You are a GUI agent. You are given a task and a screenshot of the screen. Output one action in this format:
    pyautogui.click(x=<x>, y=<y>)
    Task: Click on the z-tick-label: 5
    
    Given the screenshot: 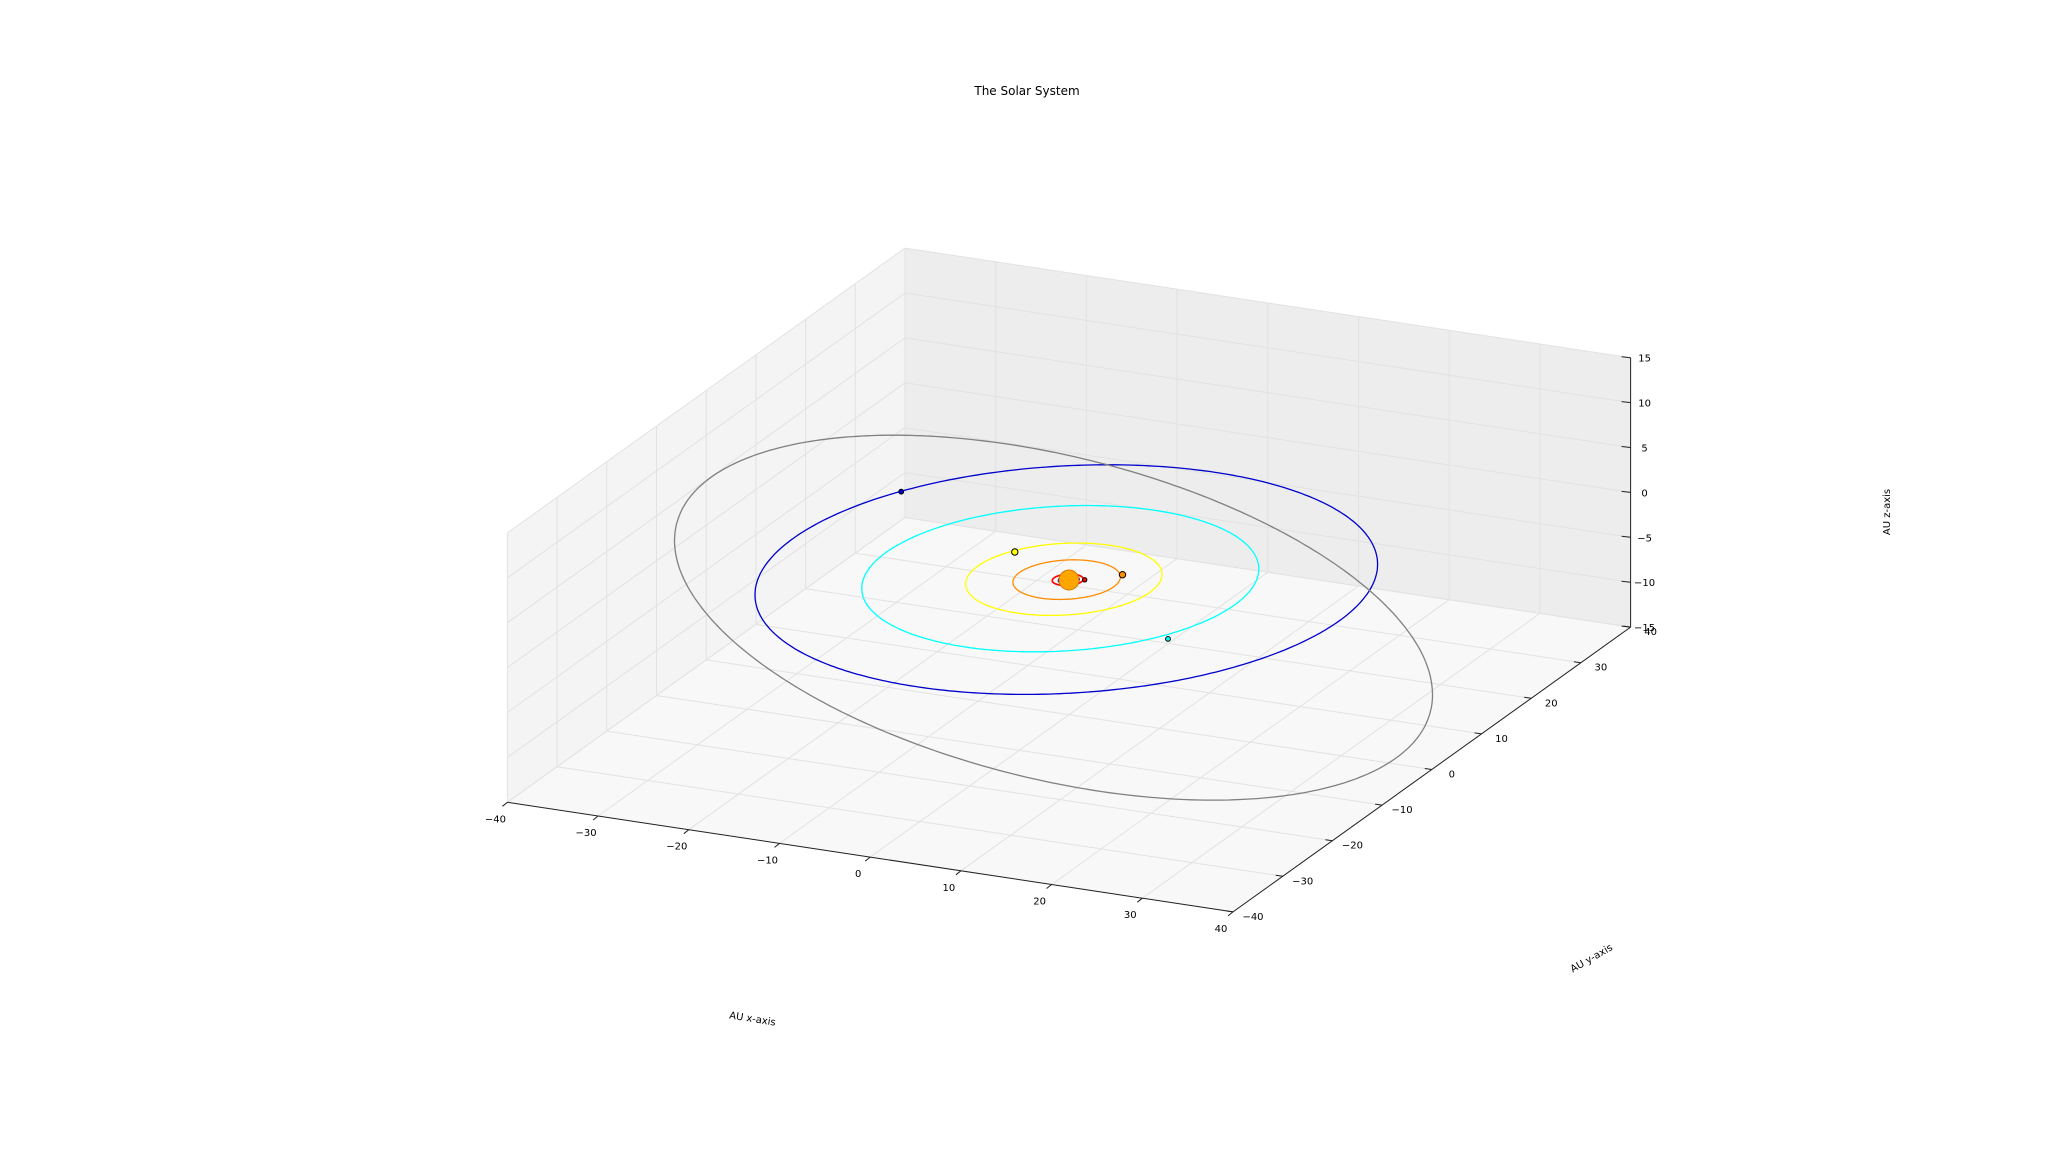 What is the action you would take?
    pyautogui.click(x=1644, y=449)
    